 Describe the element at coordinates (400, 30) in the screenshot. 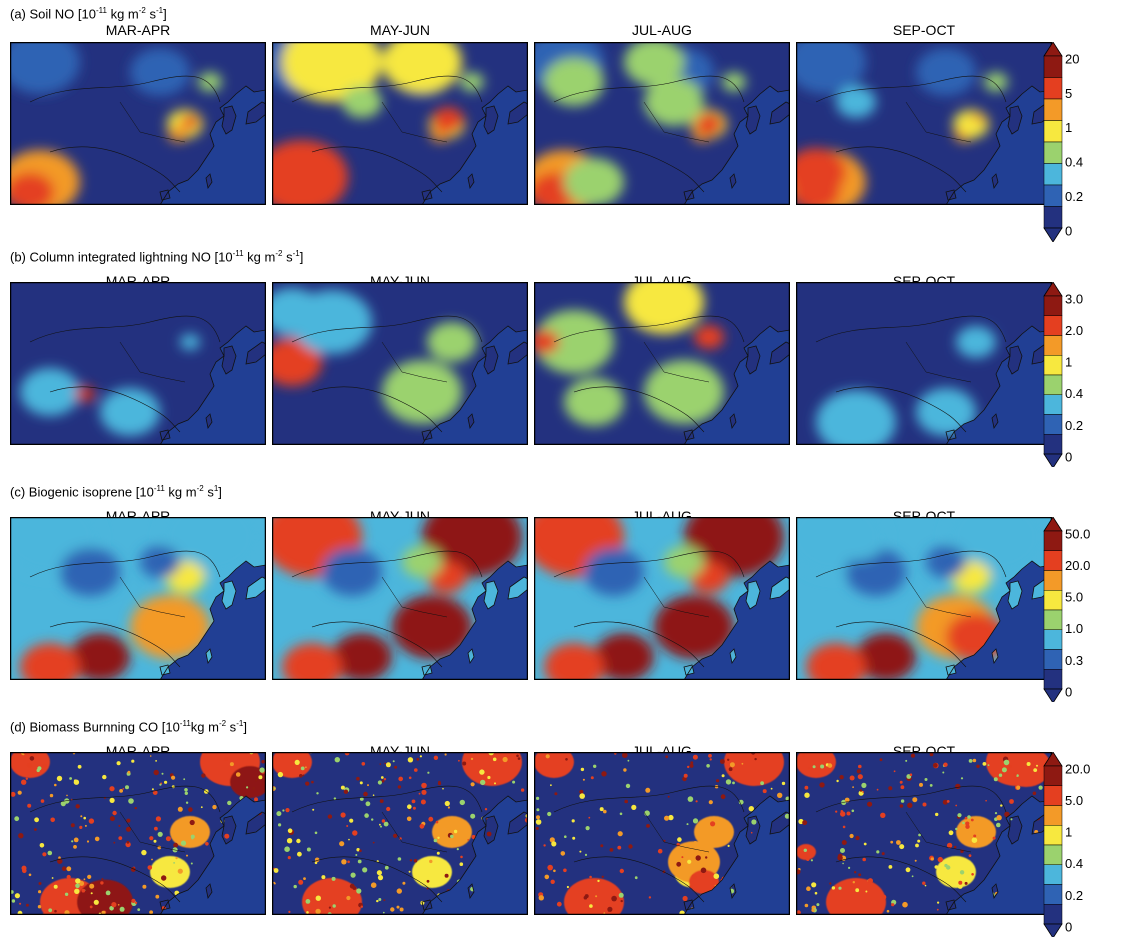

I see `season-label: MAY-JUN` at that location.